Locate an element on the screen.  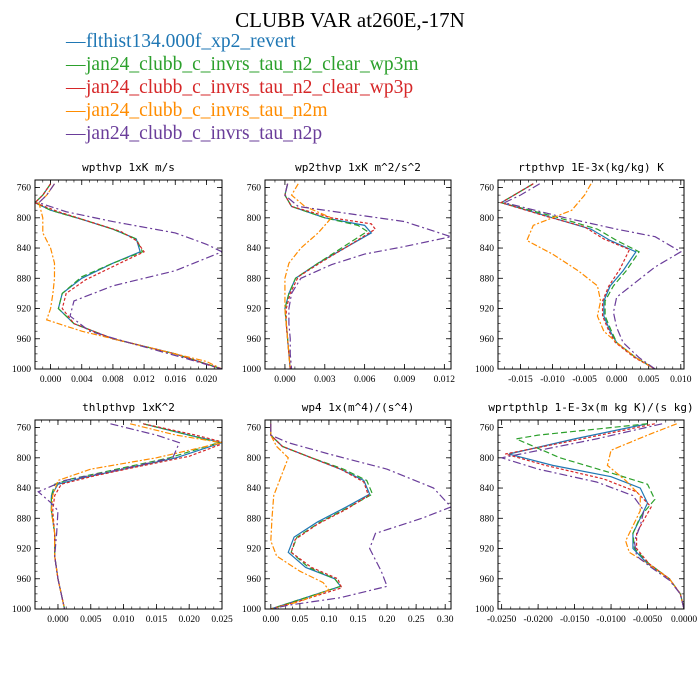
legend-item: — jan24_clubb_c_invrs_tau_n2p is located at coordinates (242, 133).